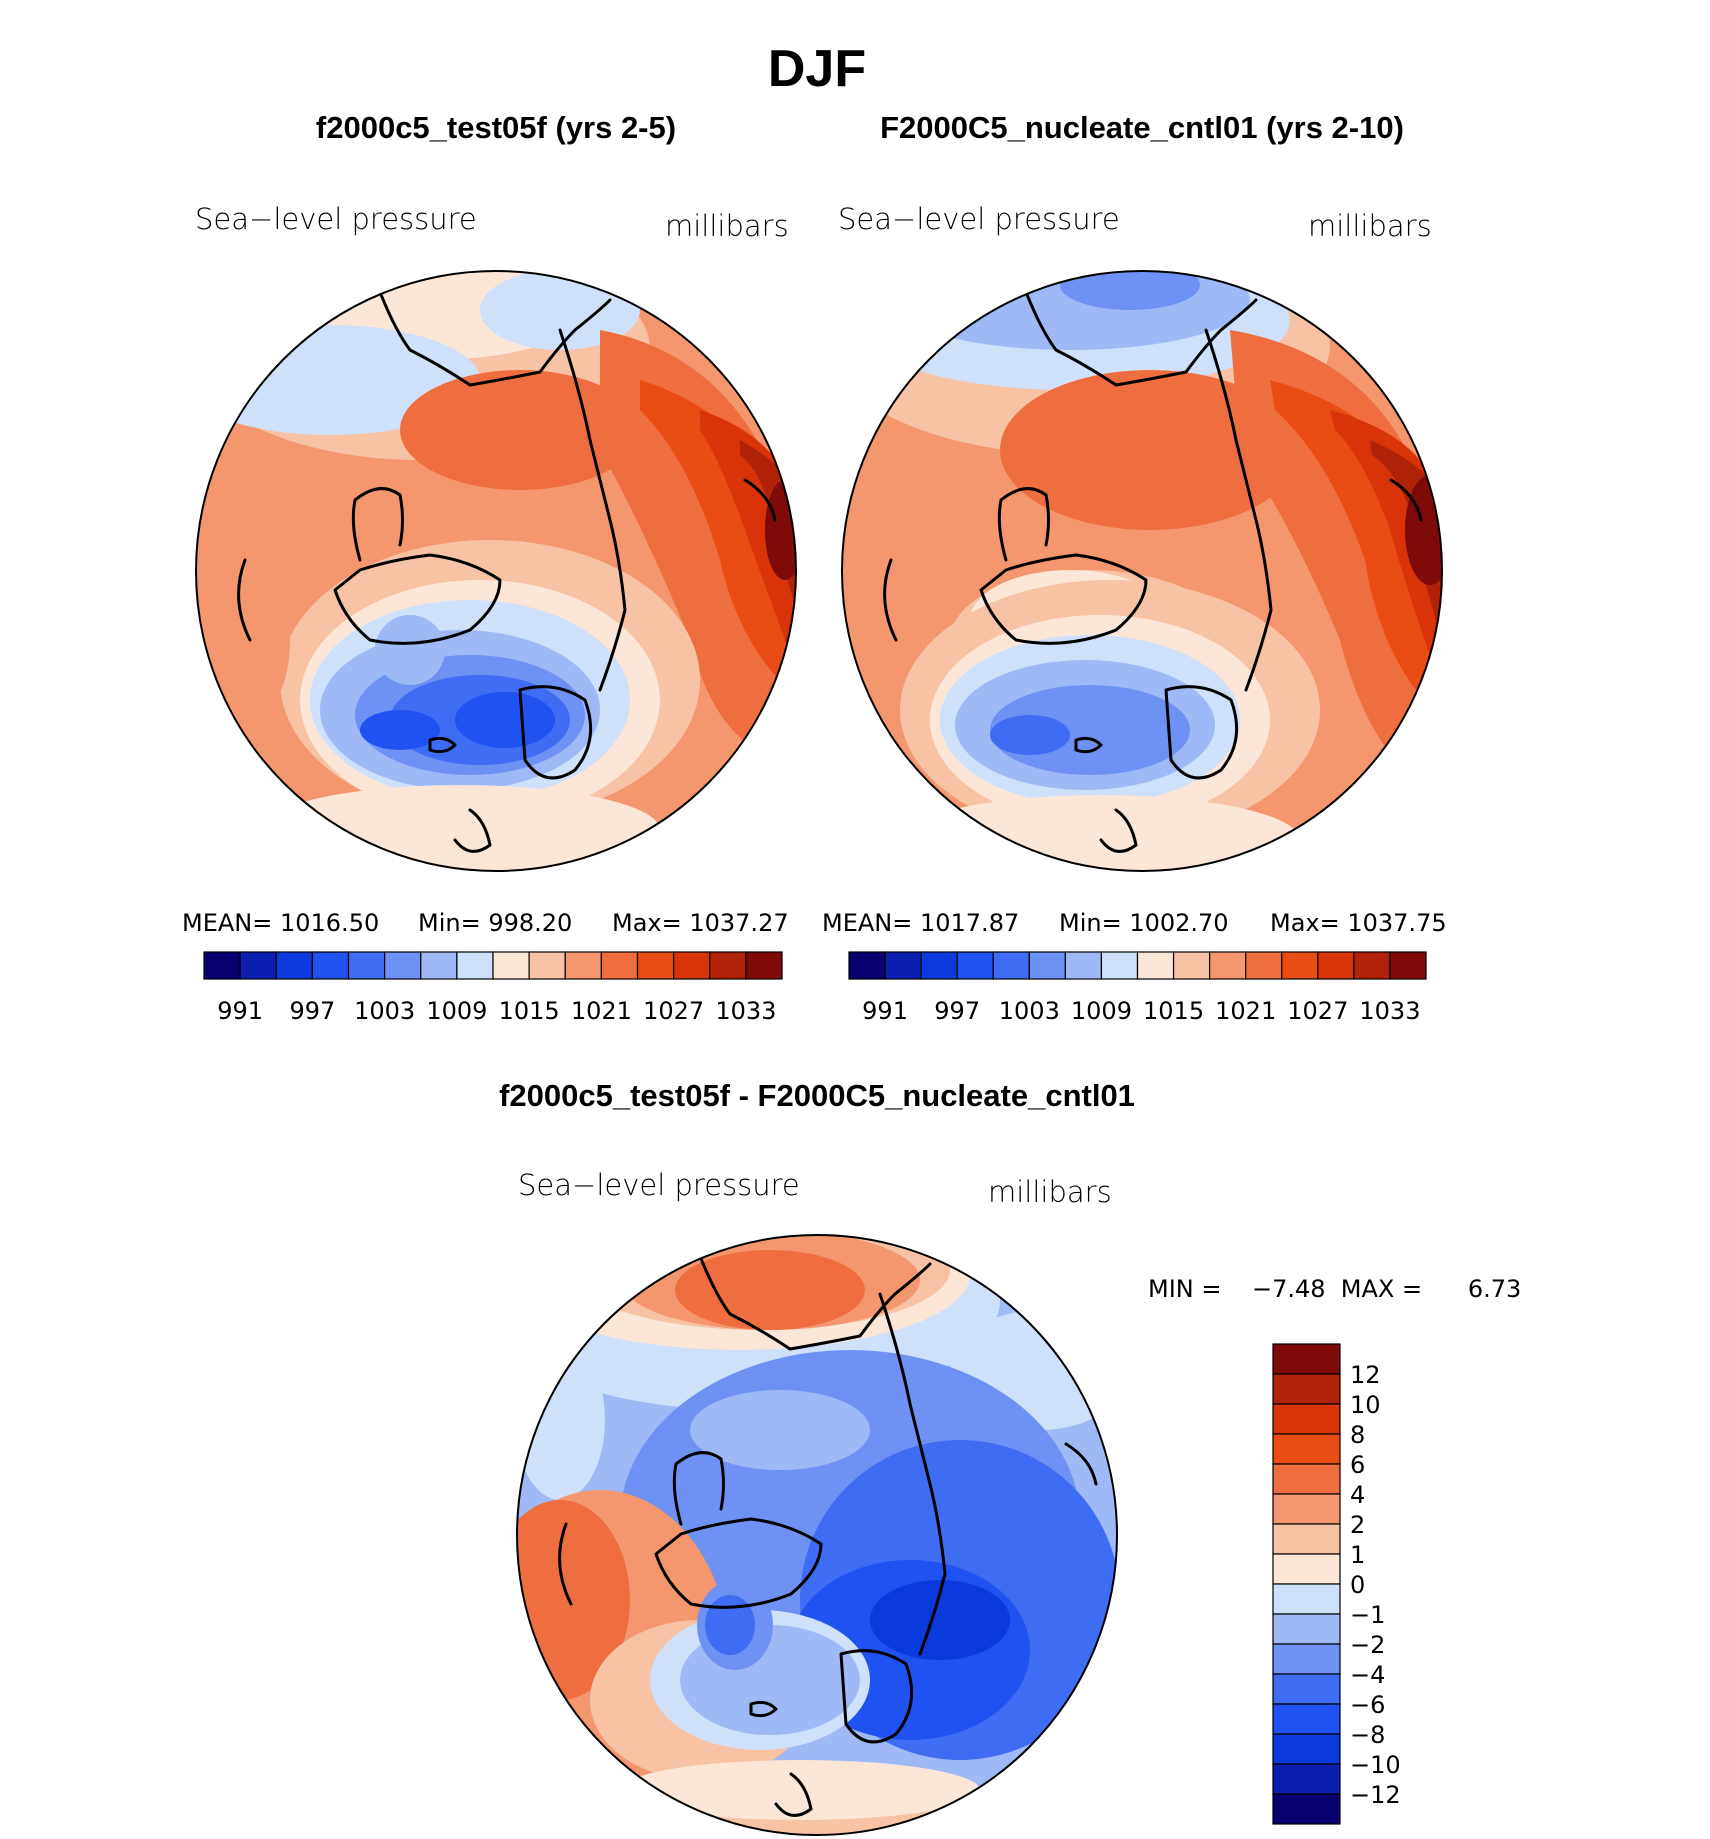 This screenshot has width=1710, height=1839. I want to click on panel-test-map-border, so click(496, 571).